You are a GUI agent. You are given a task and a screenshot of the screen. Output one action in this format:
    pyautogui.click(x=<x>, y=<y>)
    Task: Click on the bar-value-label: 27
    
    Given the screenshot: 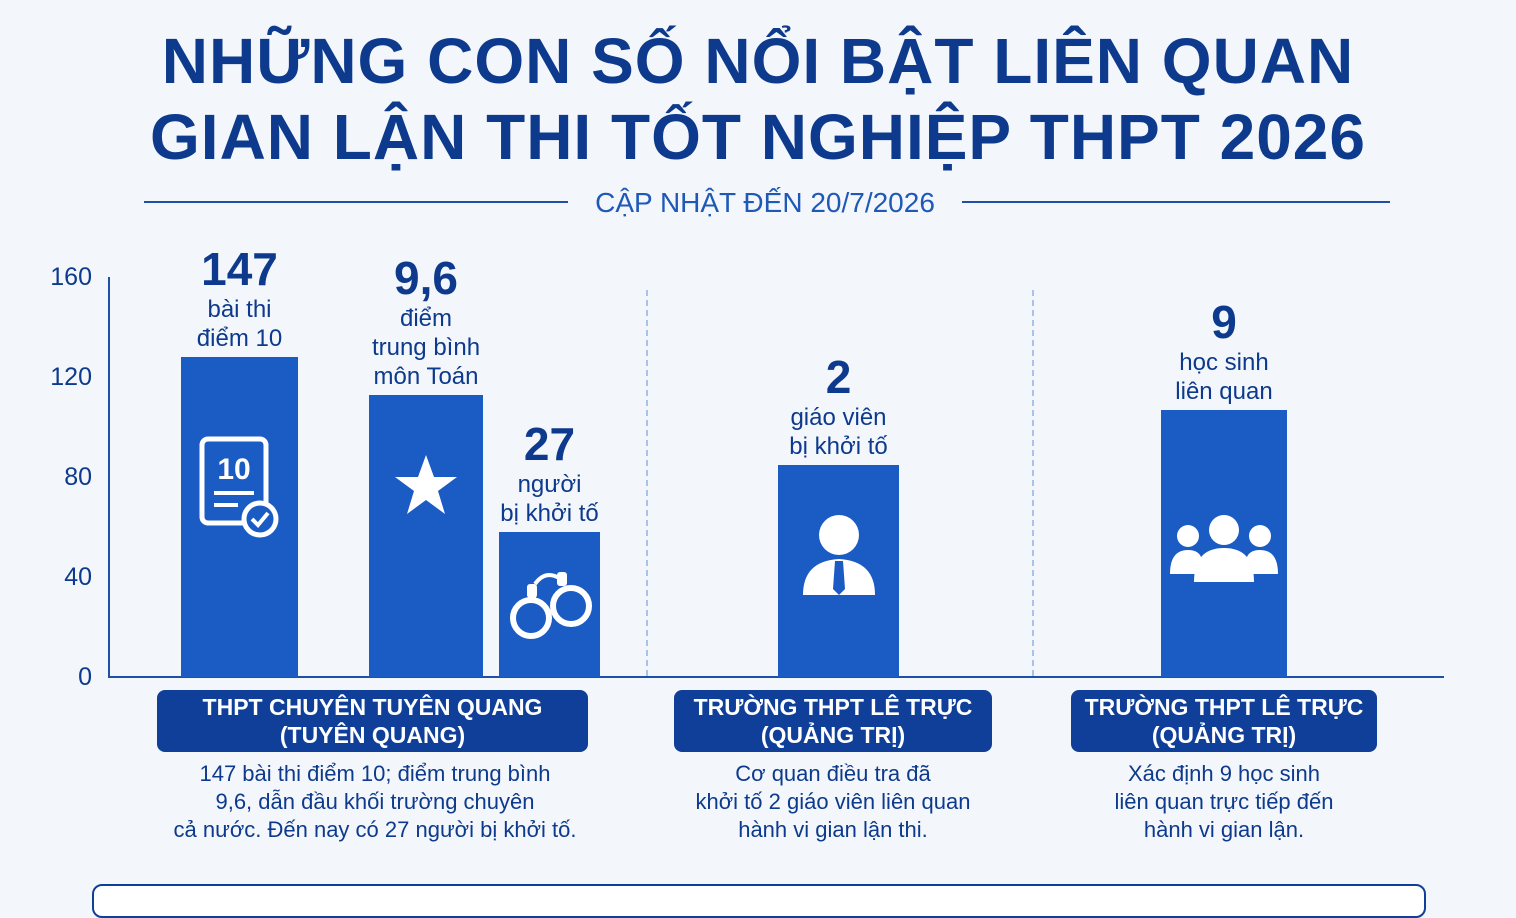 What is the action you would take?
    pyautogui.click(x=549, y=444)
    